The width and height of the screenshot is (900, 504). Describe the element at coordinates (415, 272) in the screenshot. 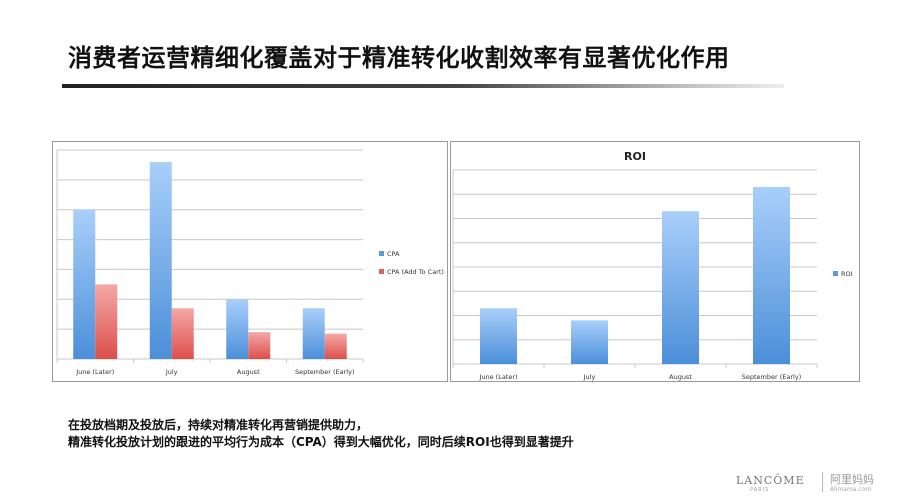

I see `legend-label-cpa-add-to-cart: CPA (Add To Cart)` at that location.